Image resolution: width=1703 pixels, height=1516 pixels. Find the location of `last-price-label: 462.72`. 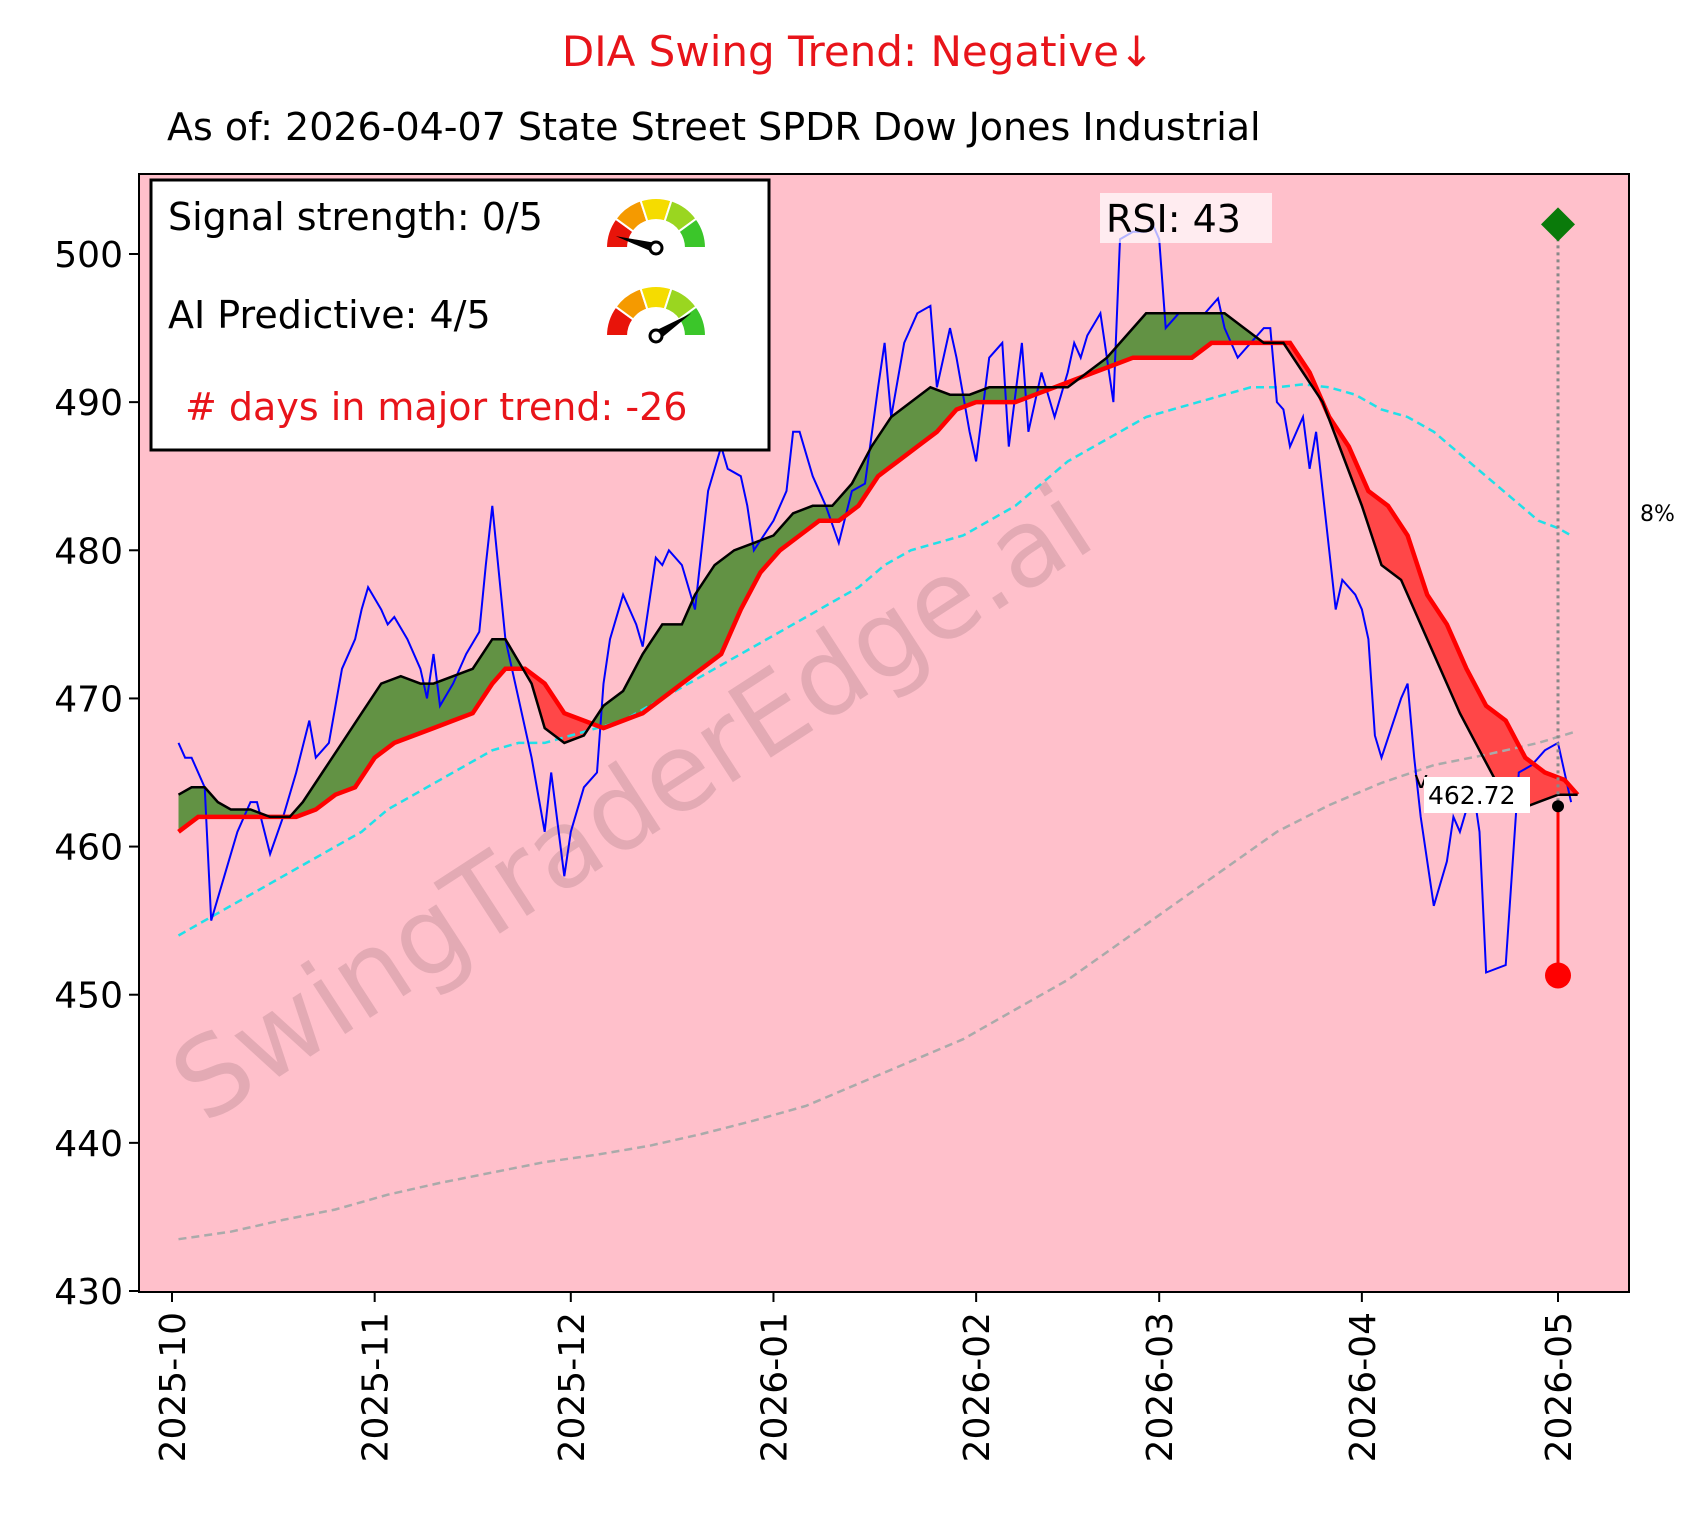

last-price-label: 462.72 is located at coordinates (1471, 795).